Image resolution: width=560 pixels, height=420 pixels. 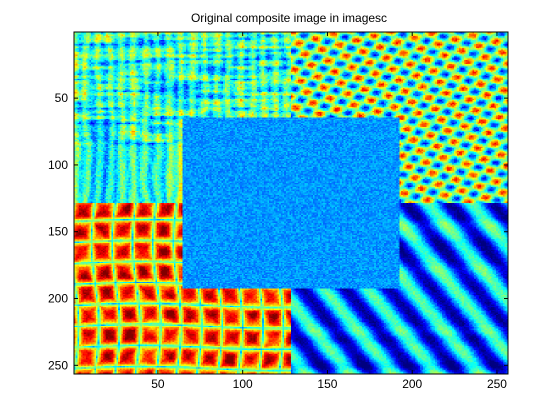 What do you see at coordinates (58, 299) in the screenshot?
I see `y-tick-label: 200` at bounding box center [58, 299].